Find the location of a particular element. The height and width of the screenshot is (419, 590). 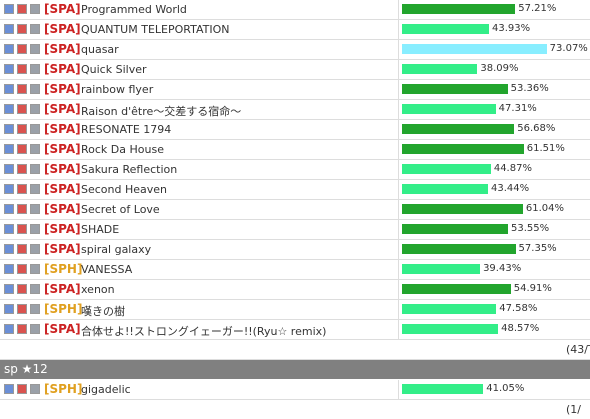

song-cell: [SPA] Programmed World is located at coordinates (199, 9).